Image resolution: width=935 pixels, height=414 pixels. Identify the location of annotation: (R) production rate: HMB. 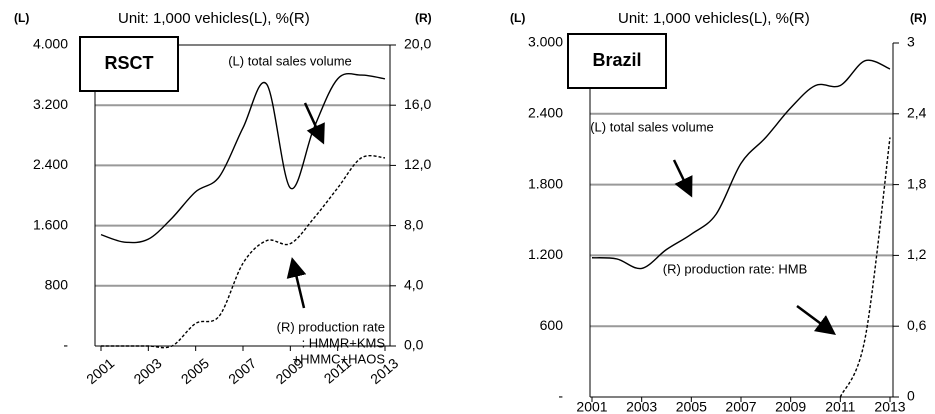
(735, 268).